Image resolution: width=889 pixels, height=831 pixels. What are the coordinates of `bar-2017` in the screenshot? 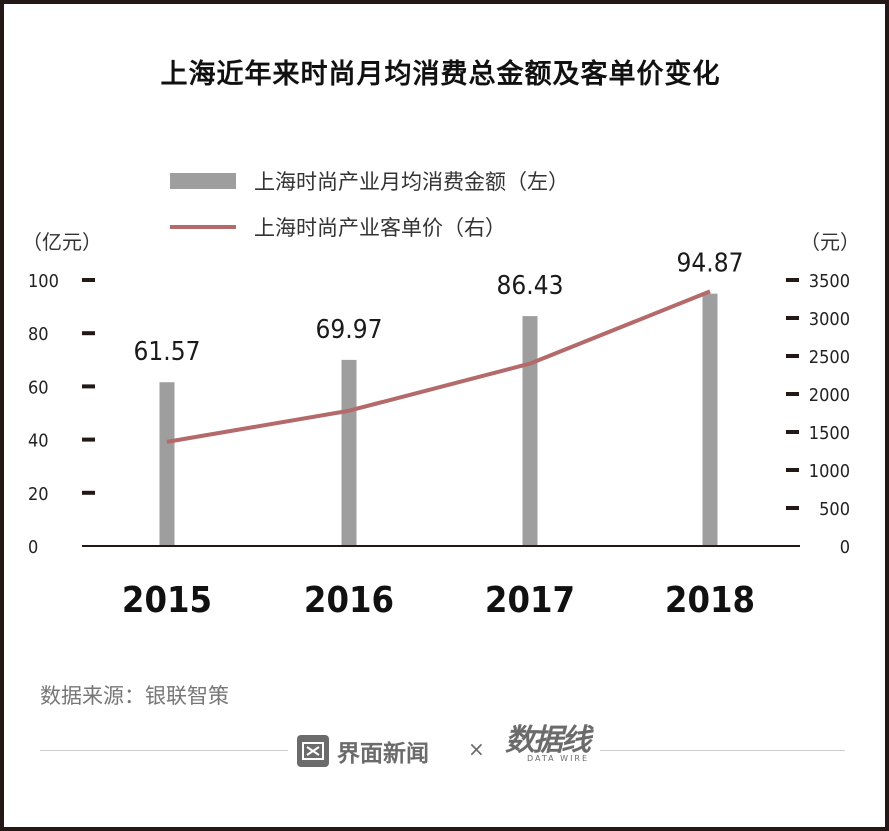 It's located at (530, 431).